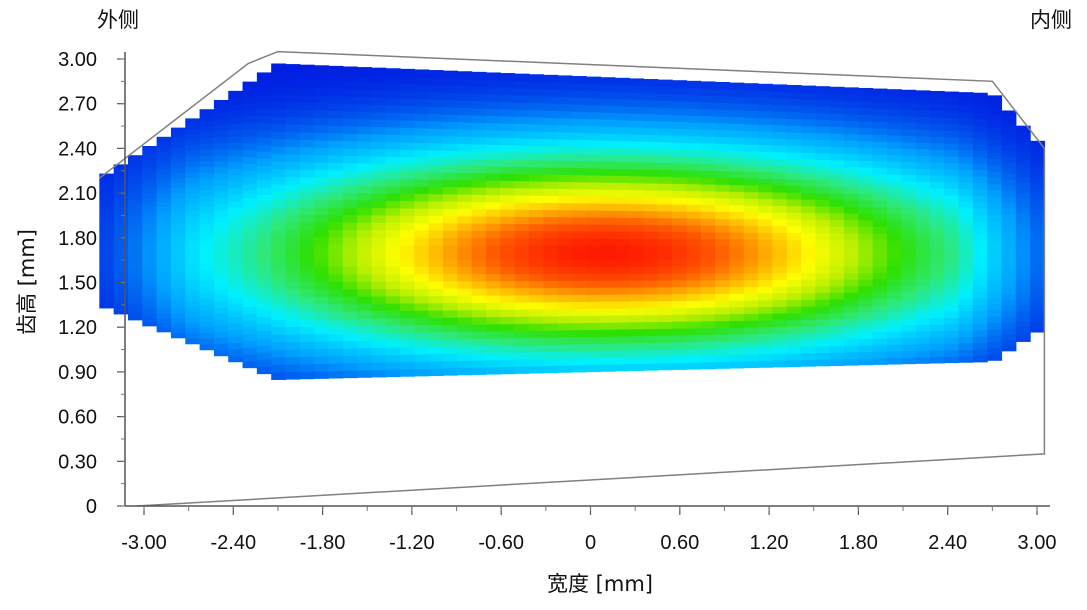 This screenshot has height=610, width=1087. I want to click on y-tick-label: 1.80, so click(77, 239).